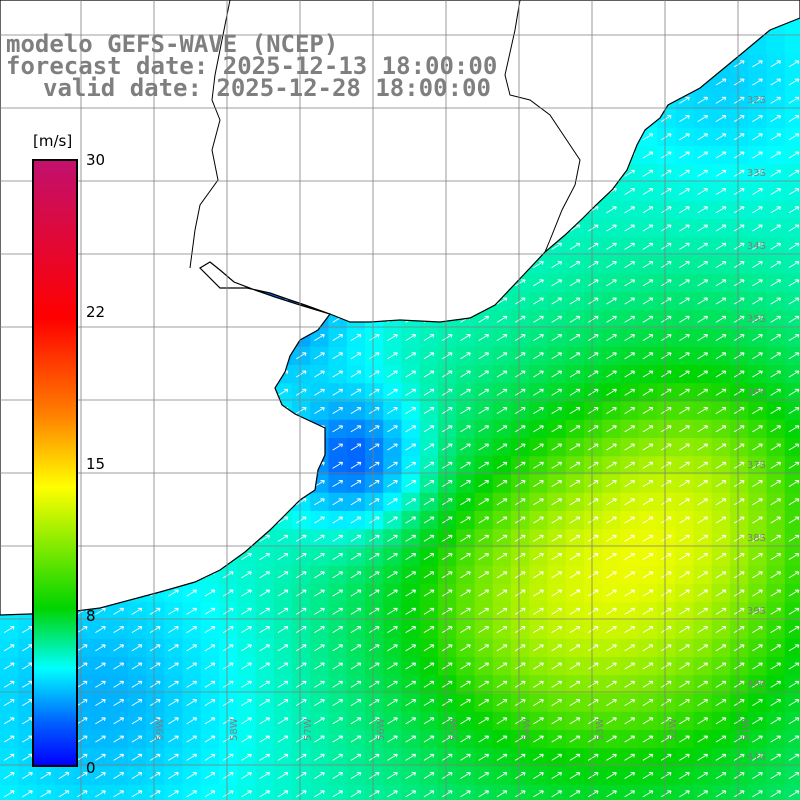 This screenshot has width=800, height=800. Describe the element at coordinates (91, 616) in the screenshot. I see `colorbar-tick-8: 8` at that location.